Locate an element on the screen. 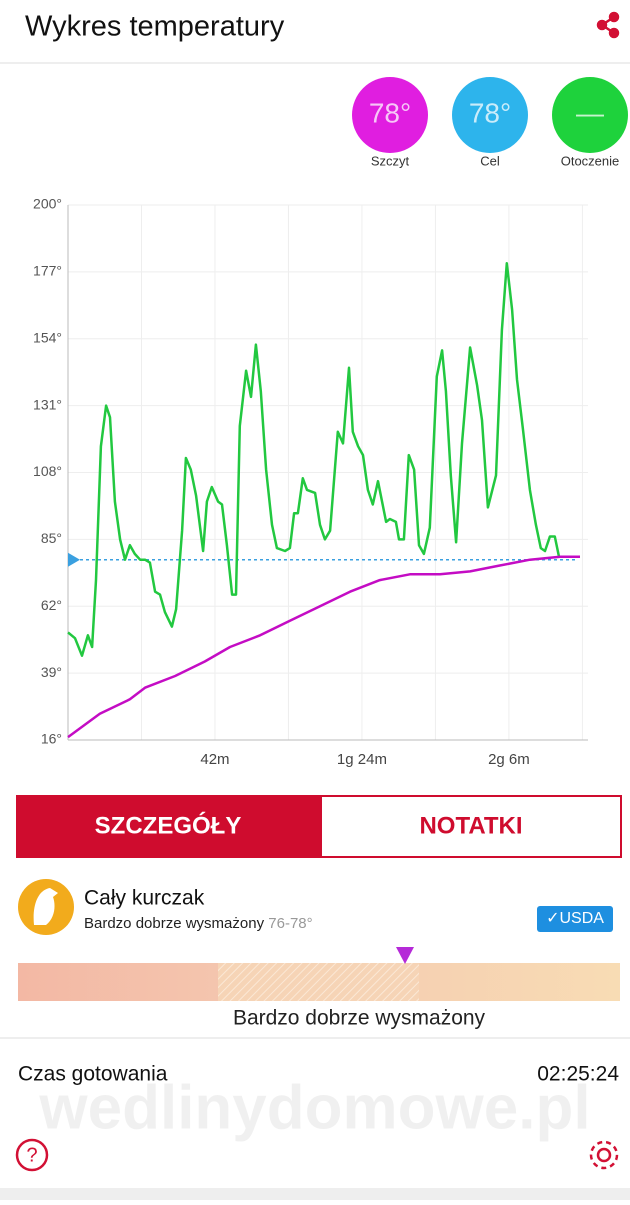 The height and width of the screenshot is (1205, 630). indicator-label: Szczyt is located at coordinates (390, 160).